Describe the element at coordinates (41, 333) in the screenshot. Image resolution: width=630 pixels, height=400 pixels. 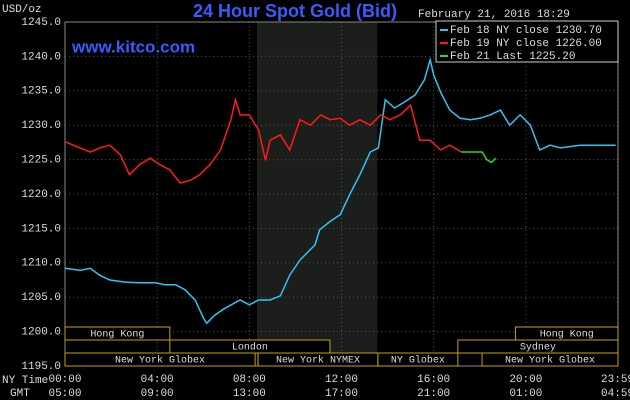
I see `y-tick-label: 1200.0` at that location.